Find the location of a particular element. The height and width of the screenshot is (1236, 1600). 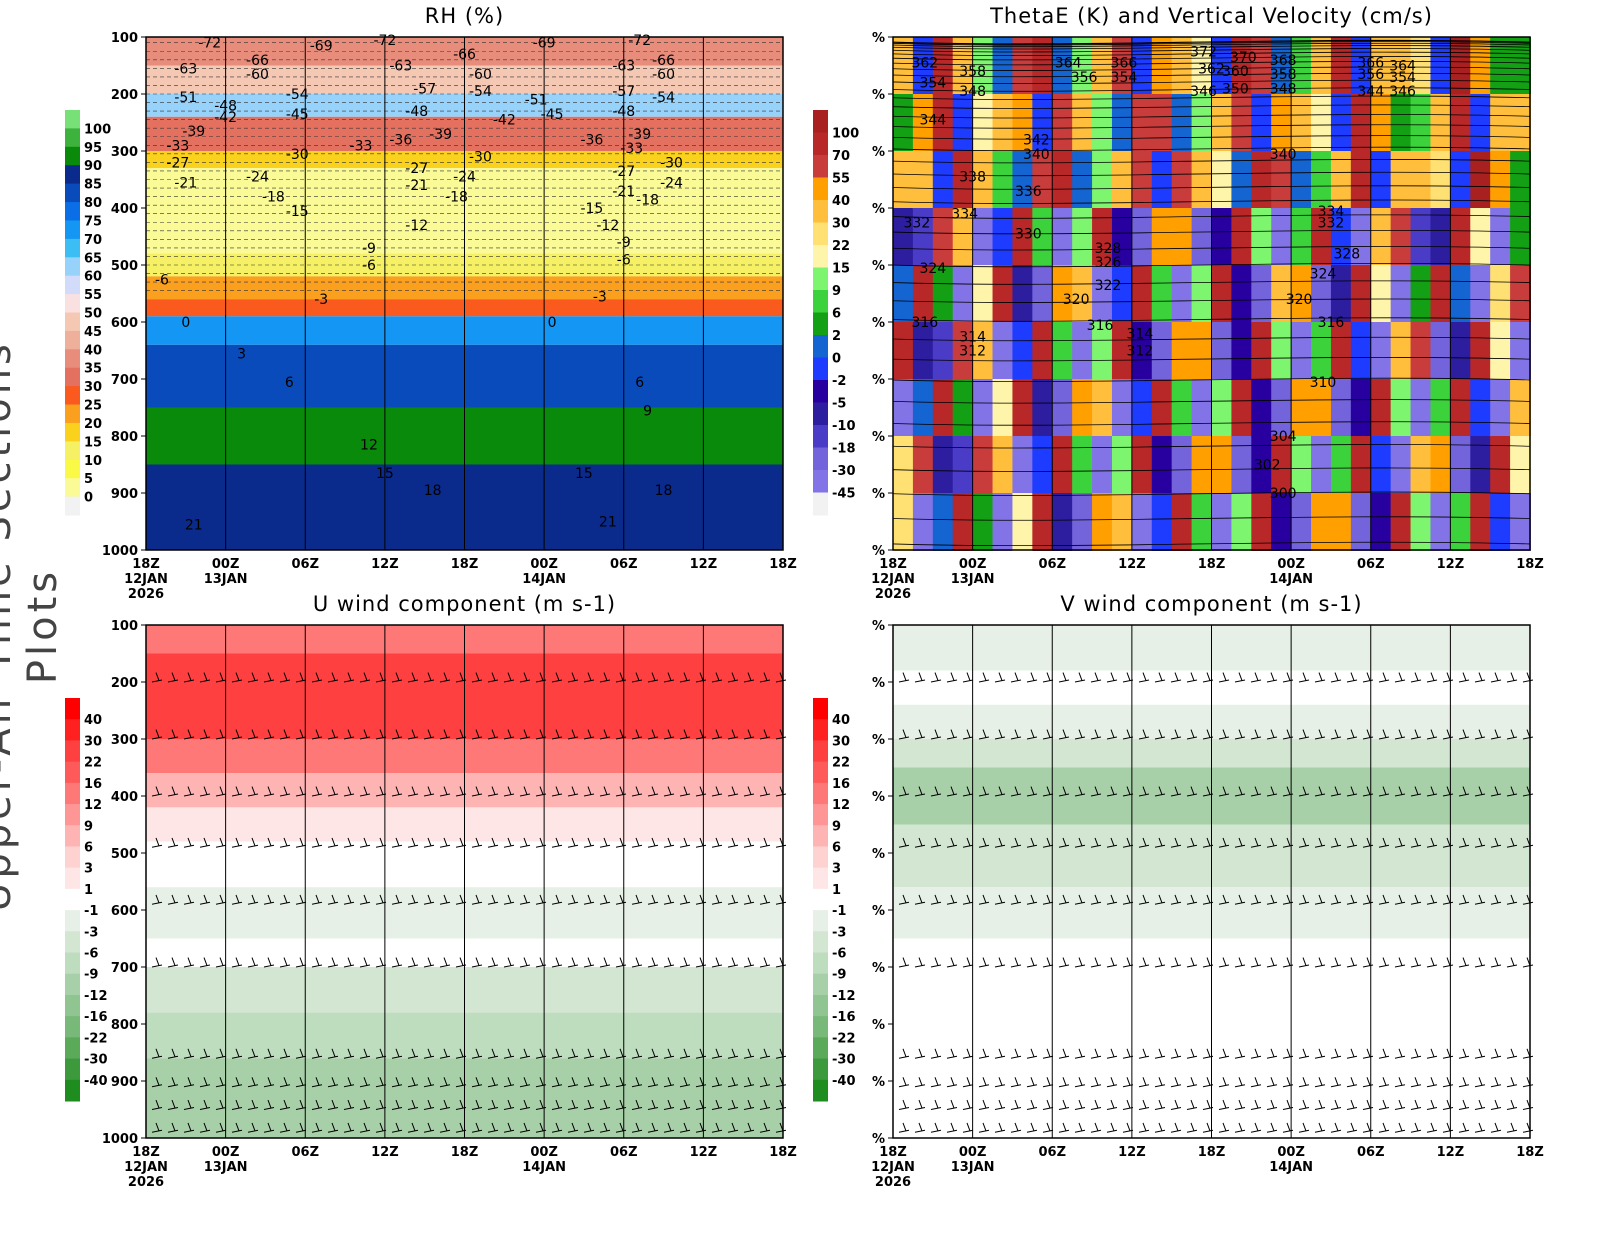

colorbar-label: 30 is located at coordinates (841, 224).